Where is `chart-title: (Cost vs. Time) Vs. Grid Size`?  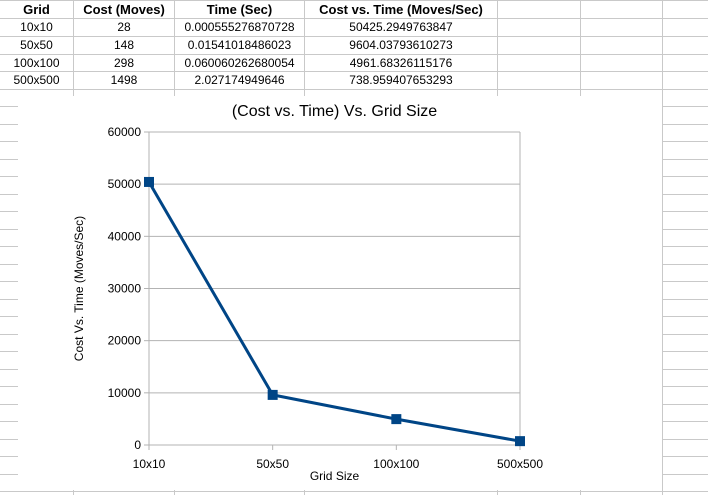
chart-title: (Cost vs. Time) Vs. Grid Size is located at coordinates (334, 111).